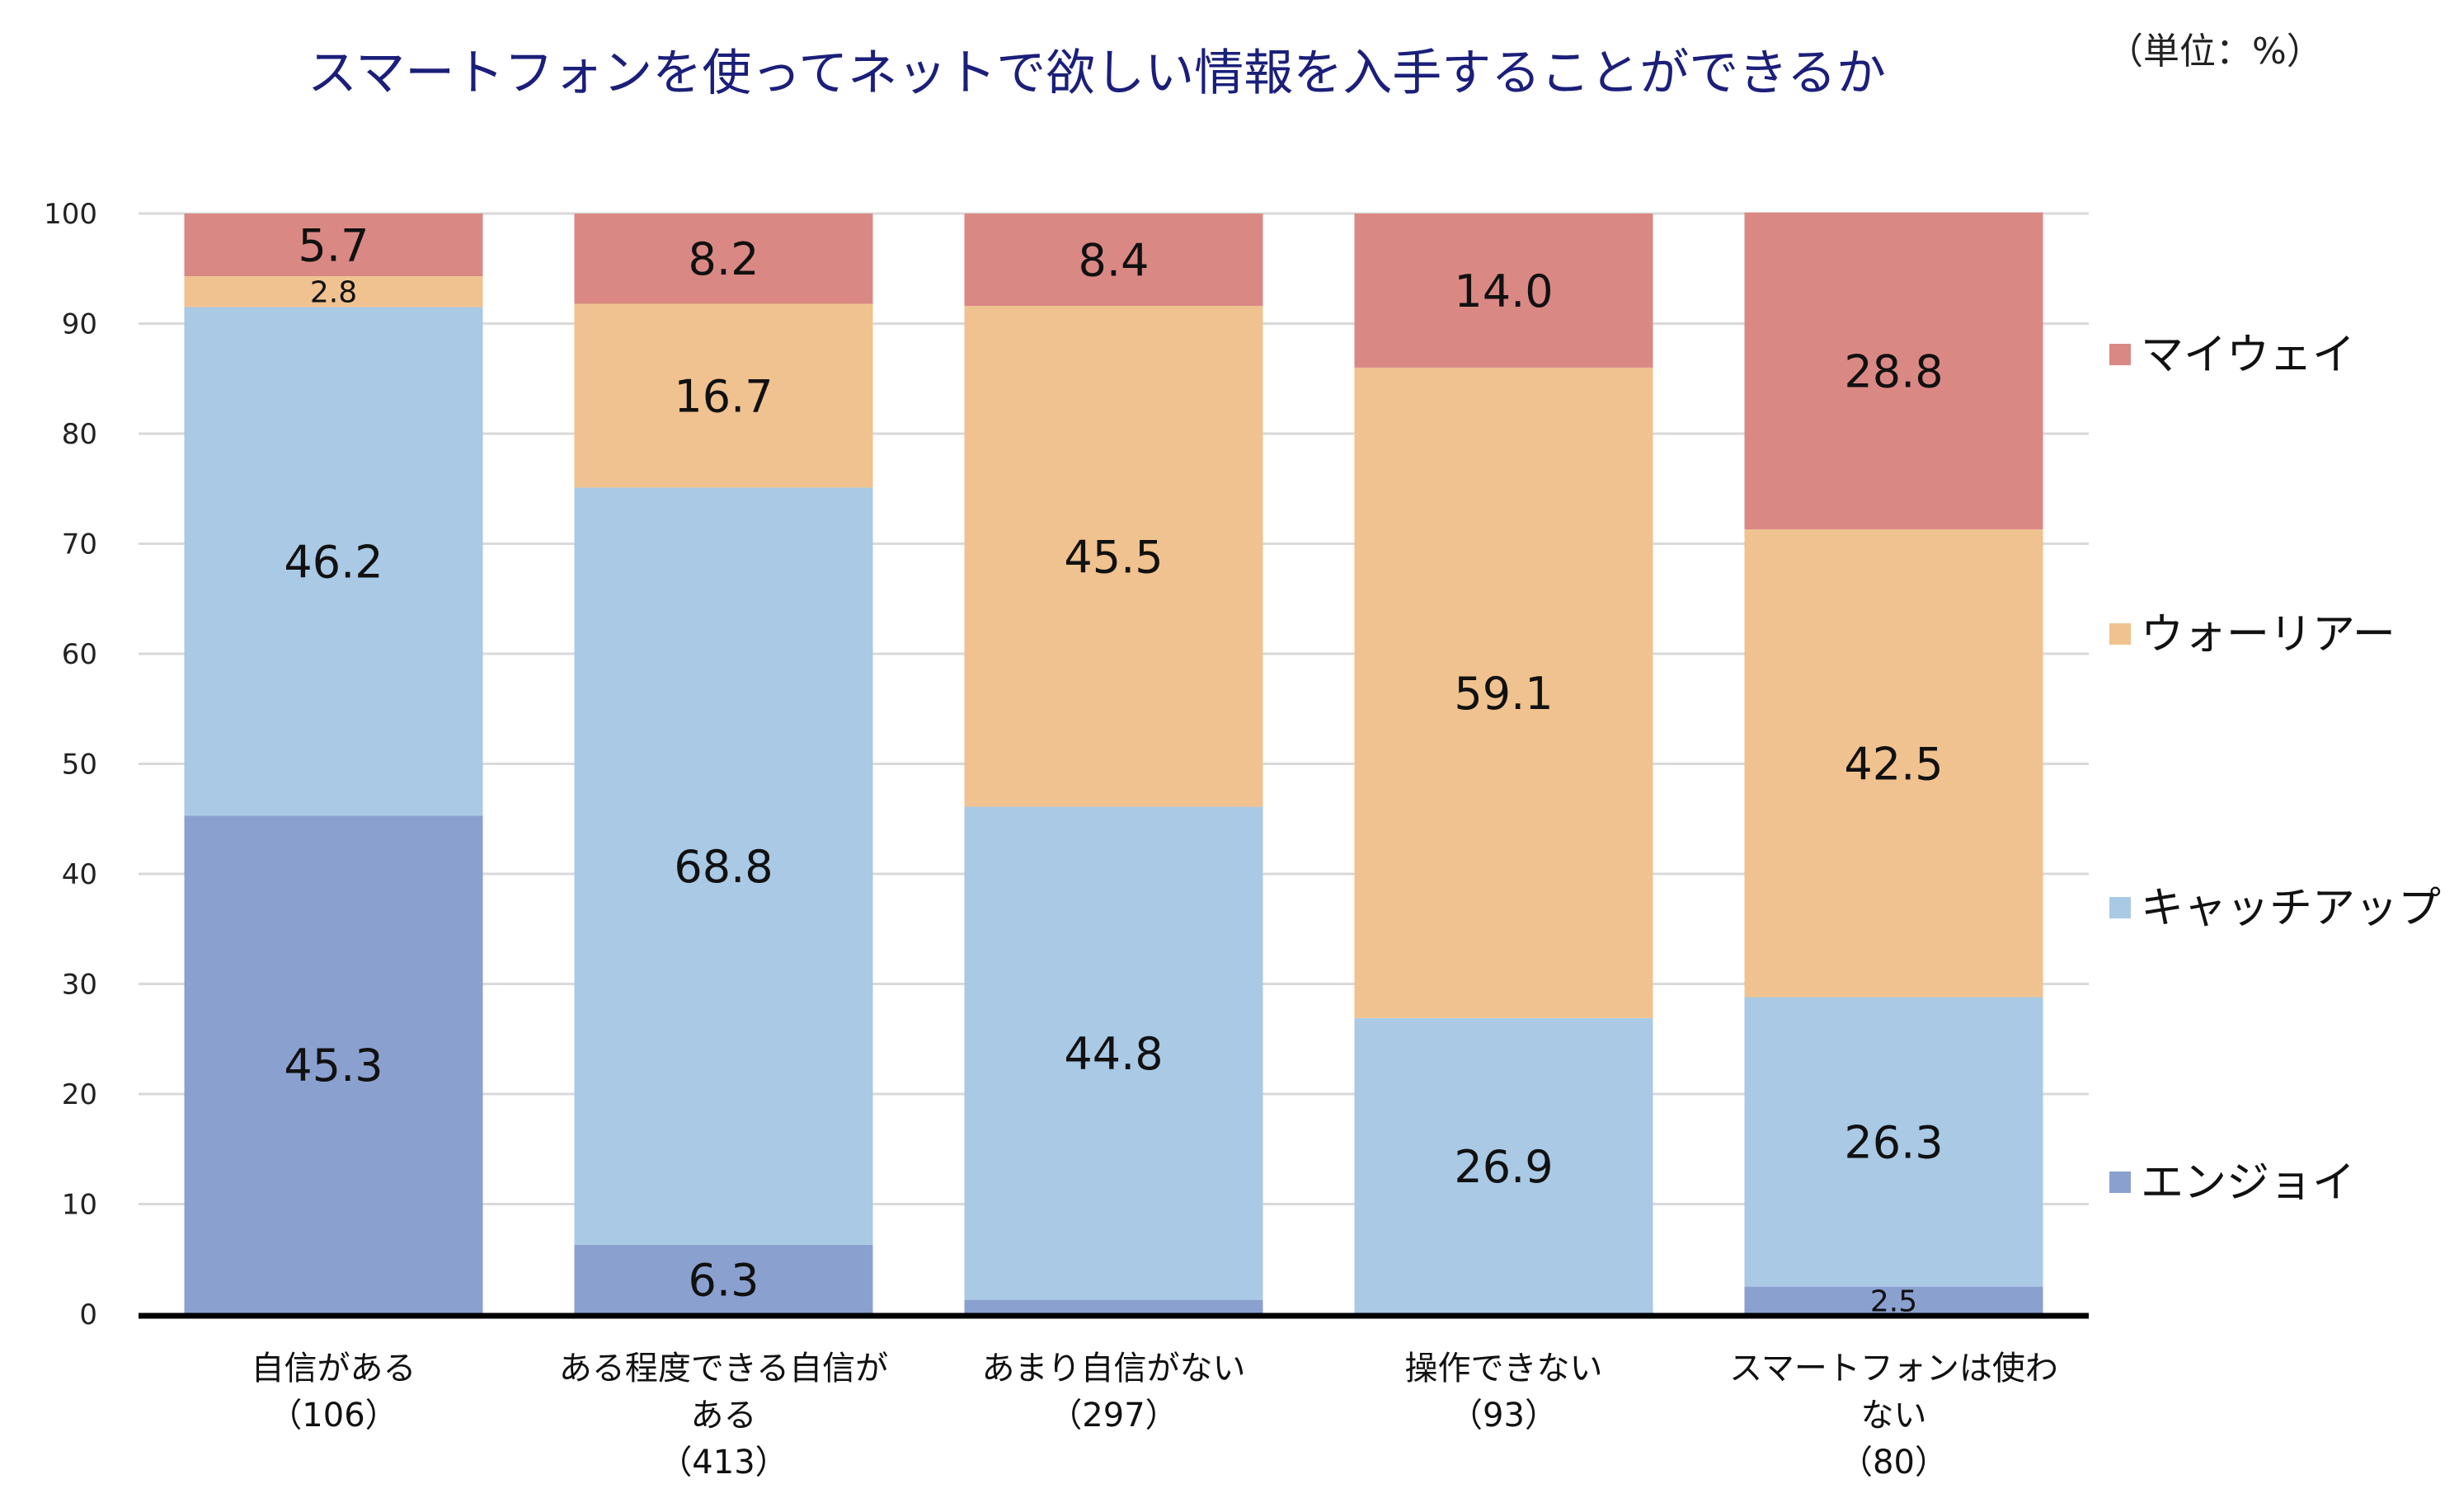 The width and height of the screenshot is (2459, 1512). Describe the element at coordinates (1894, 1369) in the screenshot. I see `x-category-label: スマートフォンは使わ` at that location.